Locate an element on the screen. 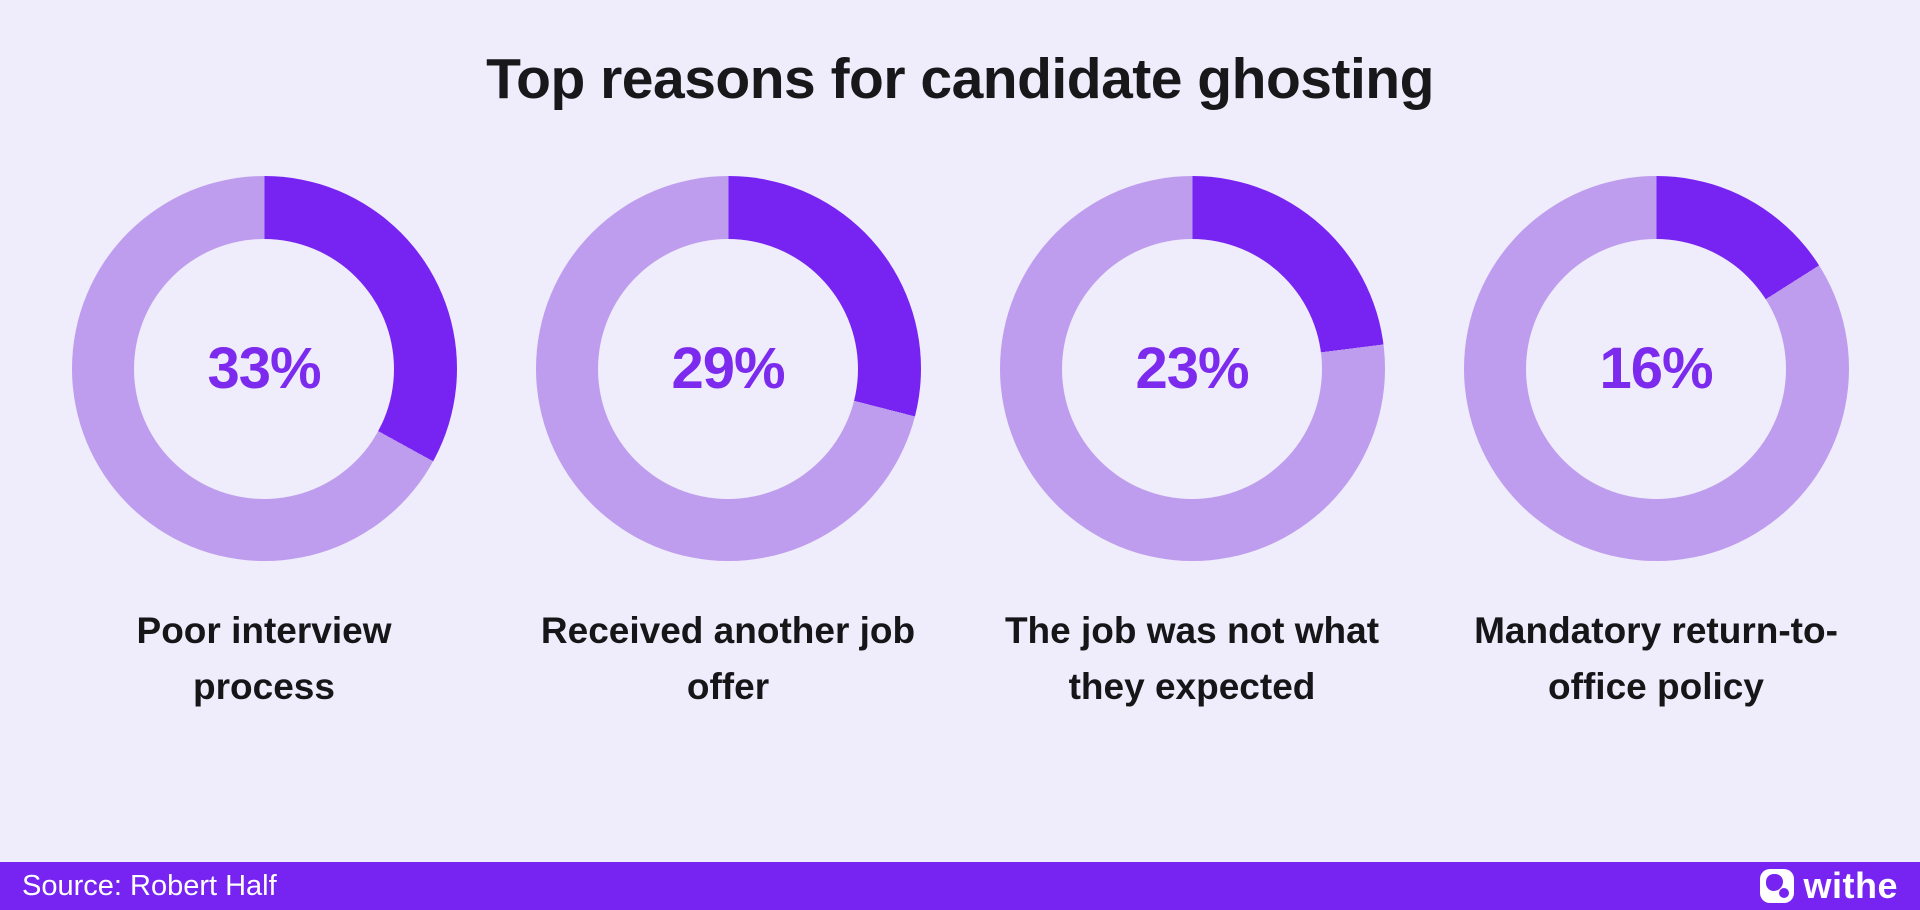  label-line-2: office policy is located at coordinates (1656, 686).